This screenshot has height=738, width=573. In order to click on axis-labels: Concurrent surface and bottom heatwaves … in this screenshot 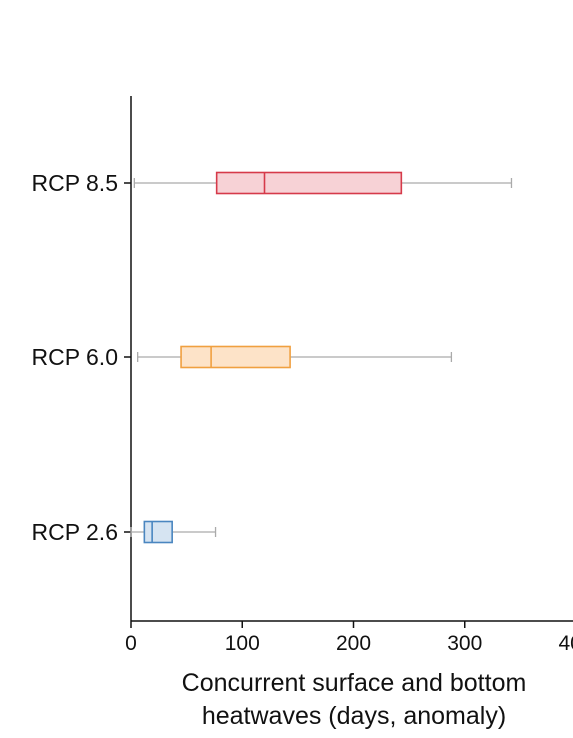, I will do `click(354, 699)`.